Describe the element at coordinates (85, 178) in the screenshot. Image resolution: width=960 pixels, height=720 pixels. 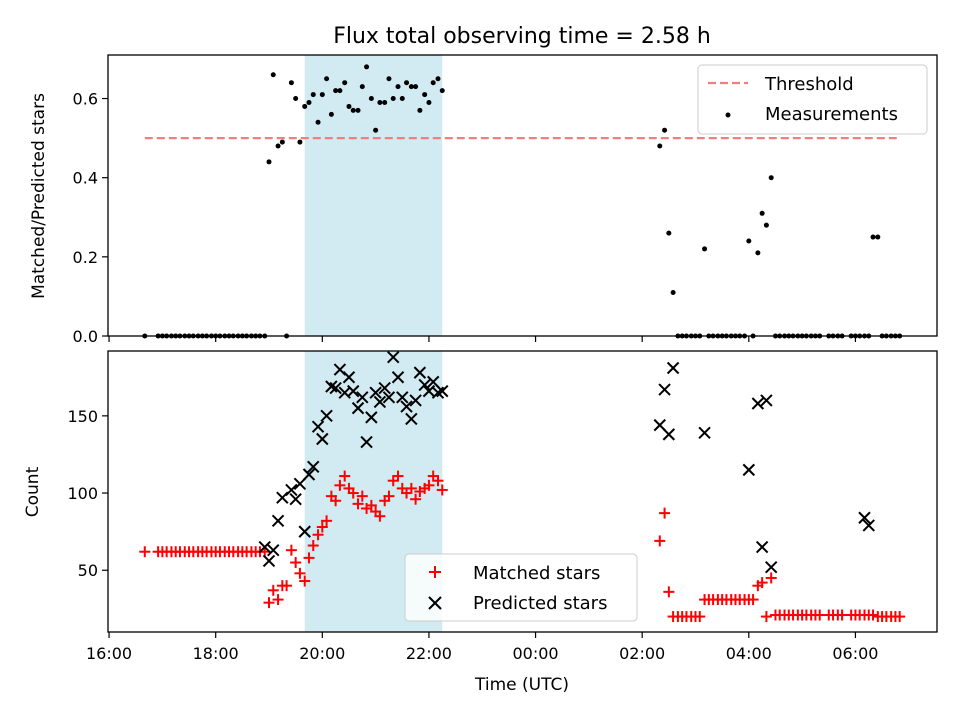
I see `y-tick-label: 0.4` at that location.